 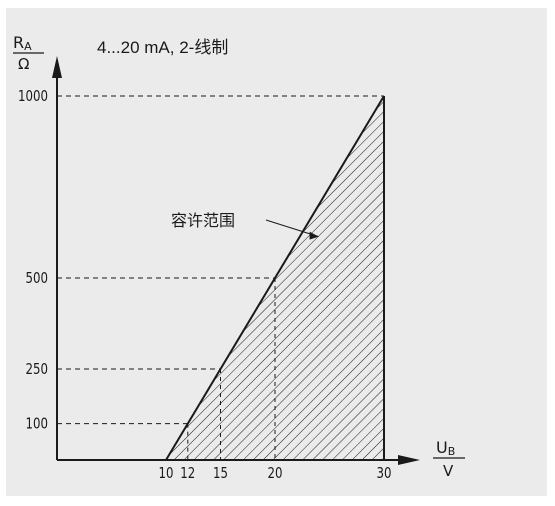 I want to click on y-axis-label-top: RA, so click(x=22, y=43).